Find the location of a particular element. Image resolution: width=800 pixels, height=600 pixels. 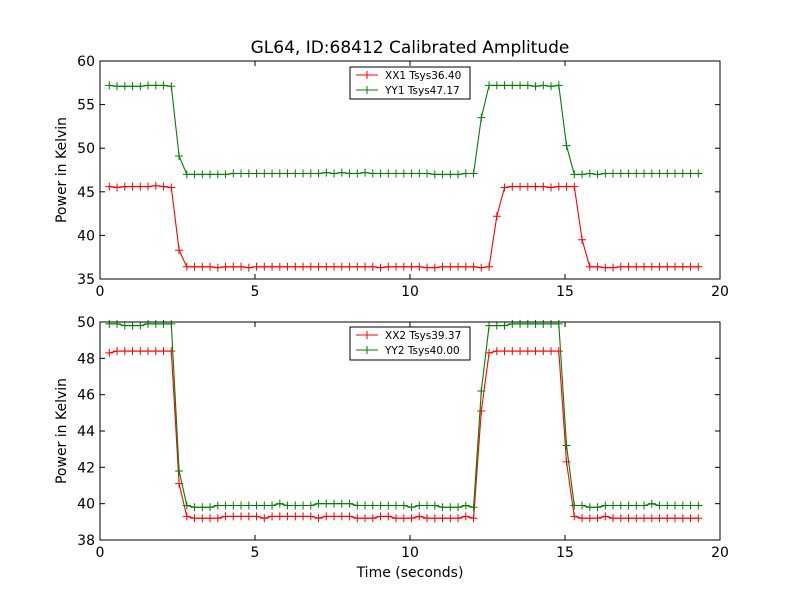

legend-marker is located at coordinates (367, 75).